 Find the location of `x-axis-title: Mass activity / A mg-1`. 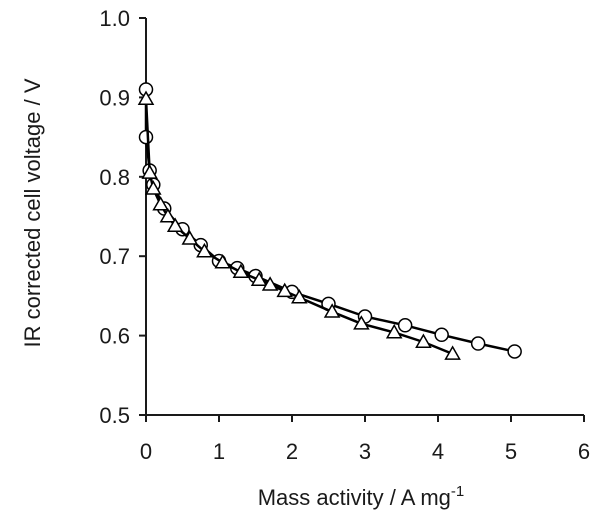

x-axis-title: Mass activity / A mg-1 is located at coordinates (361, 496).